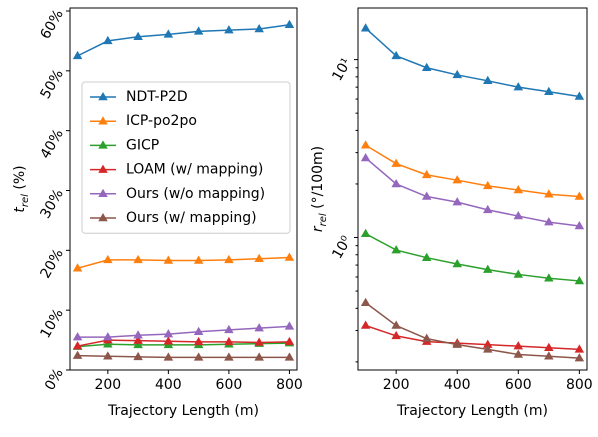 Image resolution: width=598 pixels, height=437 pixels. I want to click on y-tick-label: 0%, so click(54, 379).